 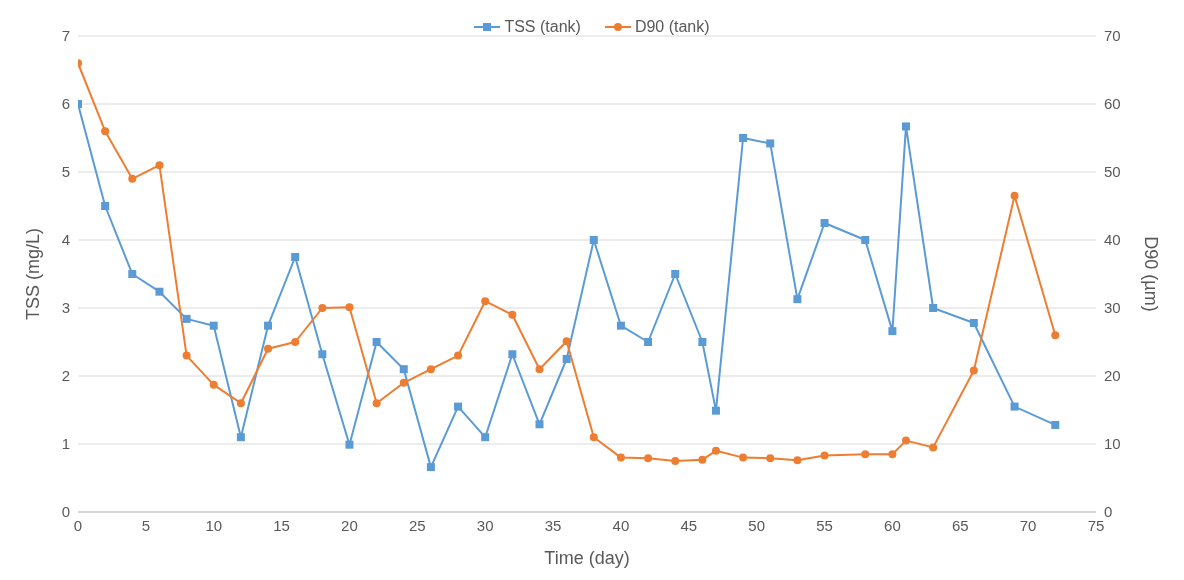 What do you see at coordinates (281, 525) in the screenshot?
I see `x-tick-label: 15` at bounding box center [281, 525].